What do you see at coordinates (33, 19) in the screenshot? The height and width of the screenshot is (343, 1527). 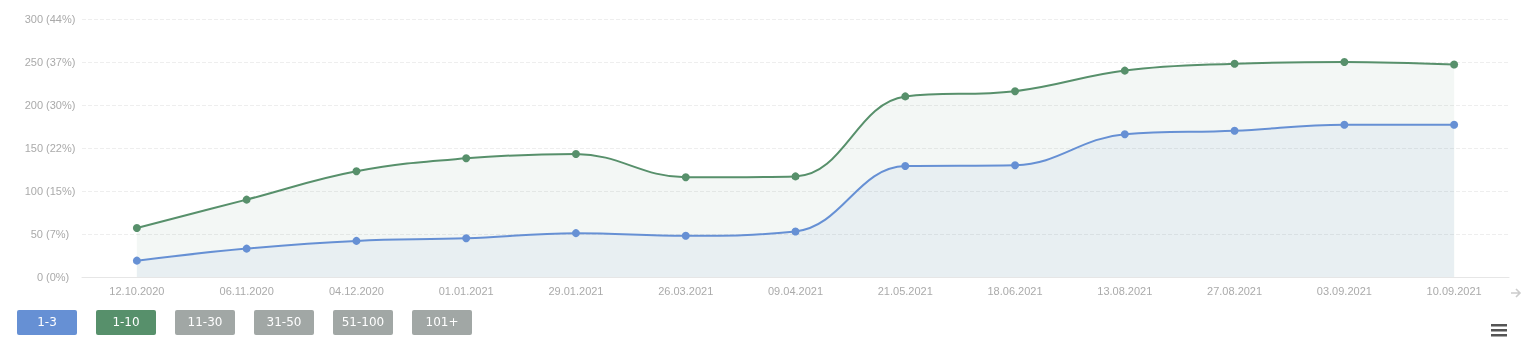 I see `y-tick-label: 300` at bounding box center [33, 19].